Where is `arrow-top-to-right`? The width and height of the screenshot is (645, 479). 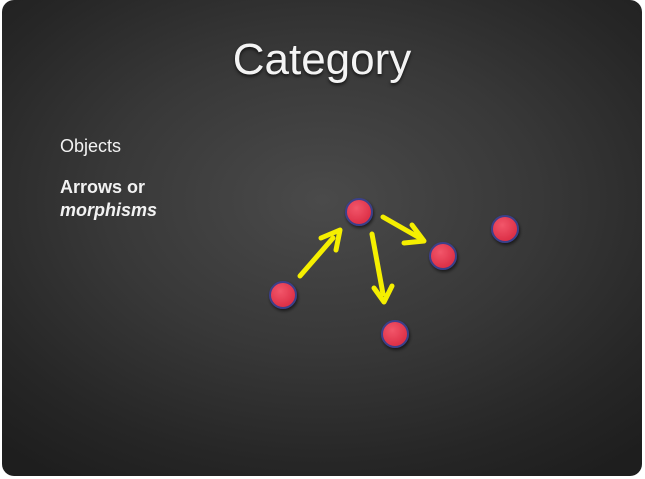 arrow-top-to-right is located at coordinates (403, 230).